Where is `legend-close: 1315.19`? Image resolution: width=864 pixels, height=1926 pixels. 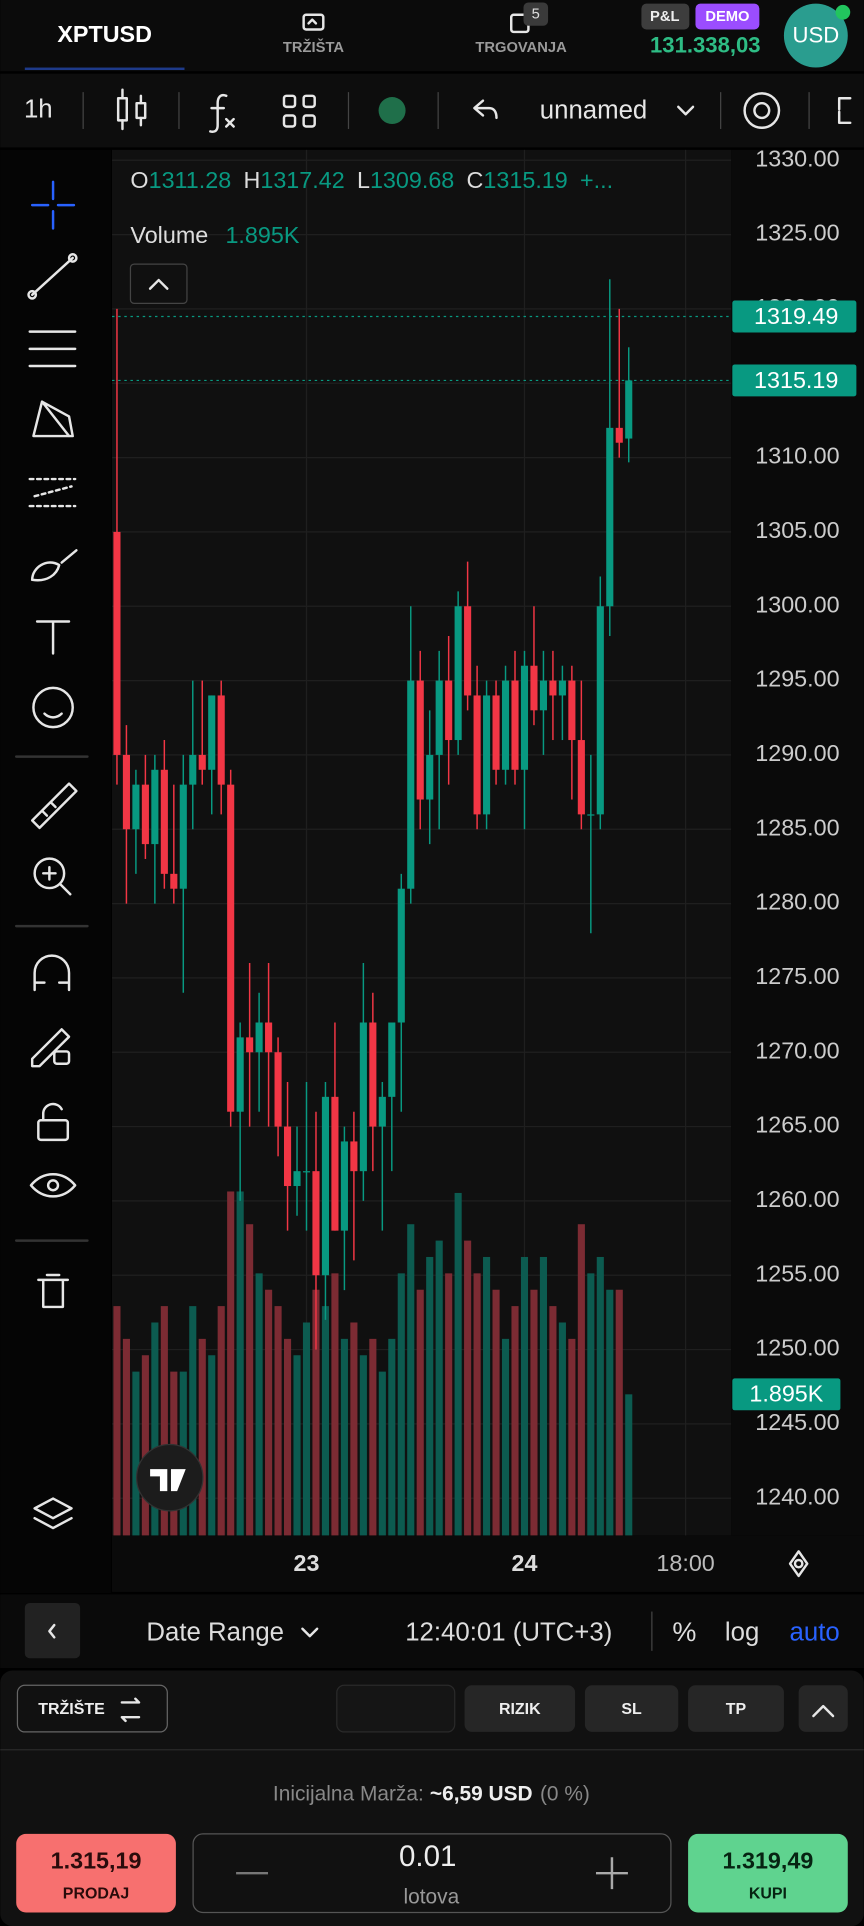 legend-close: 1315.19 is located at coordinates (525, 180).